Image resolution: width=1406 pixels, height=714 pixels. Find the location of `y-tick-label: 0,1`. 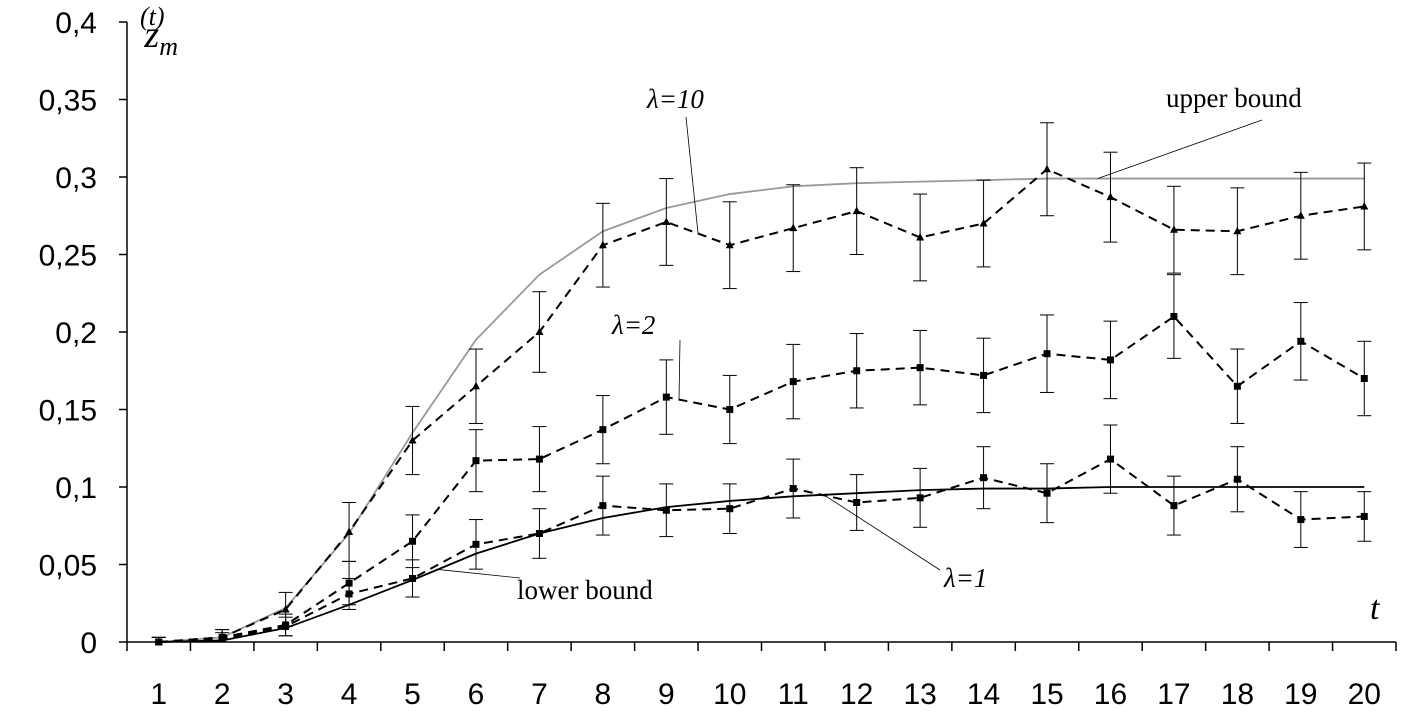

y-tick-label: 0,1 is located at coordinates (76, 488).